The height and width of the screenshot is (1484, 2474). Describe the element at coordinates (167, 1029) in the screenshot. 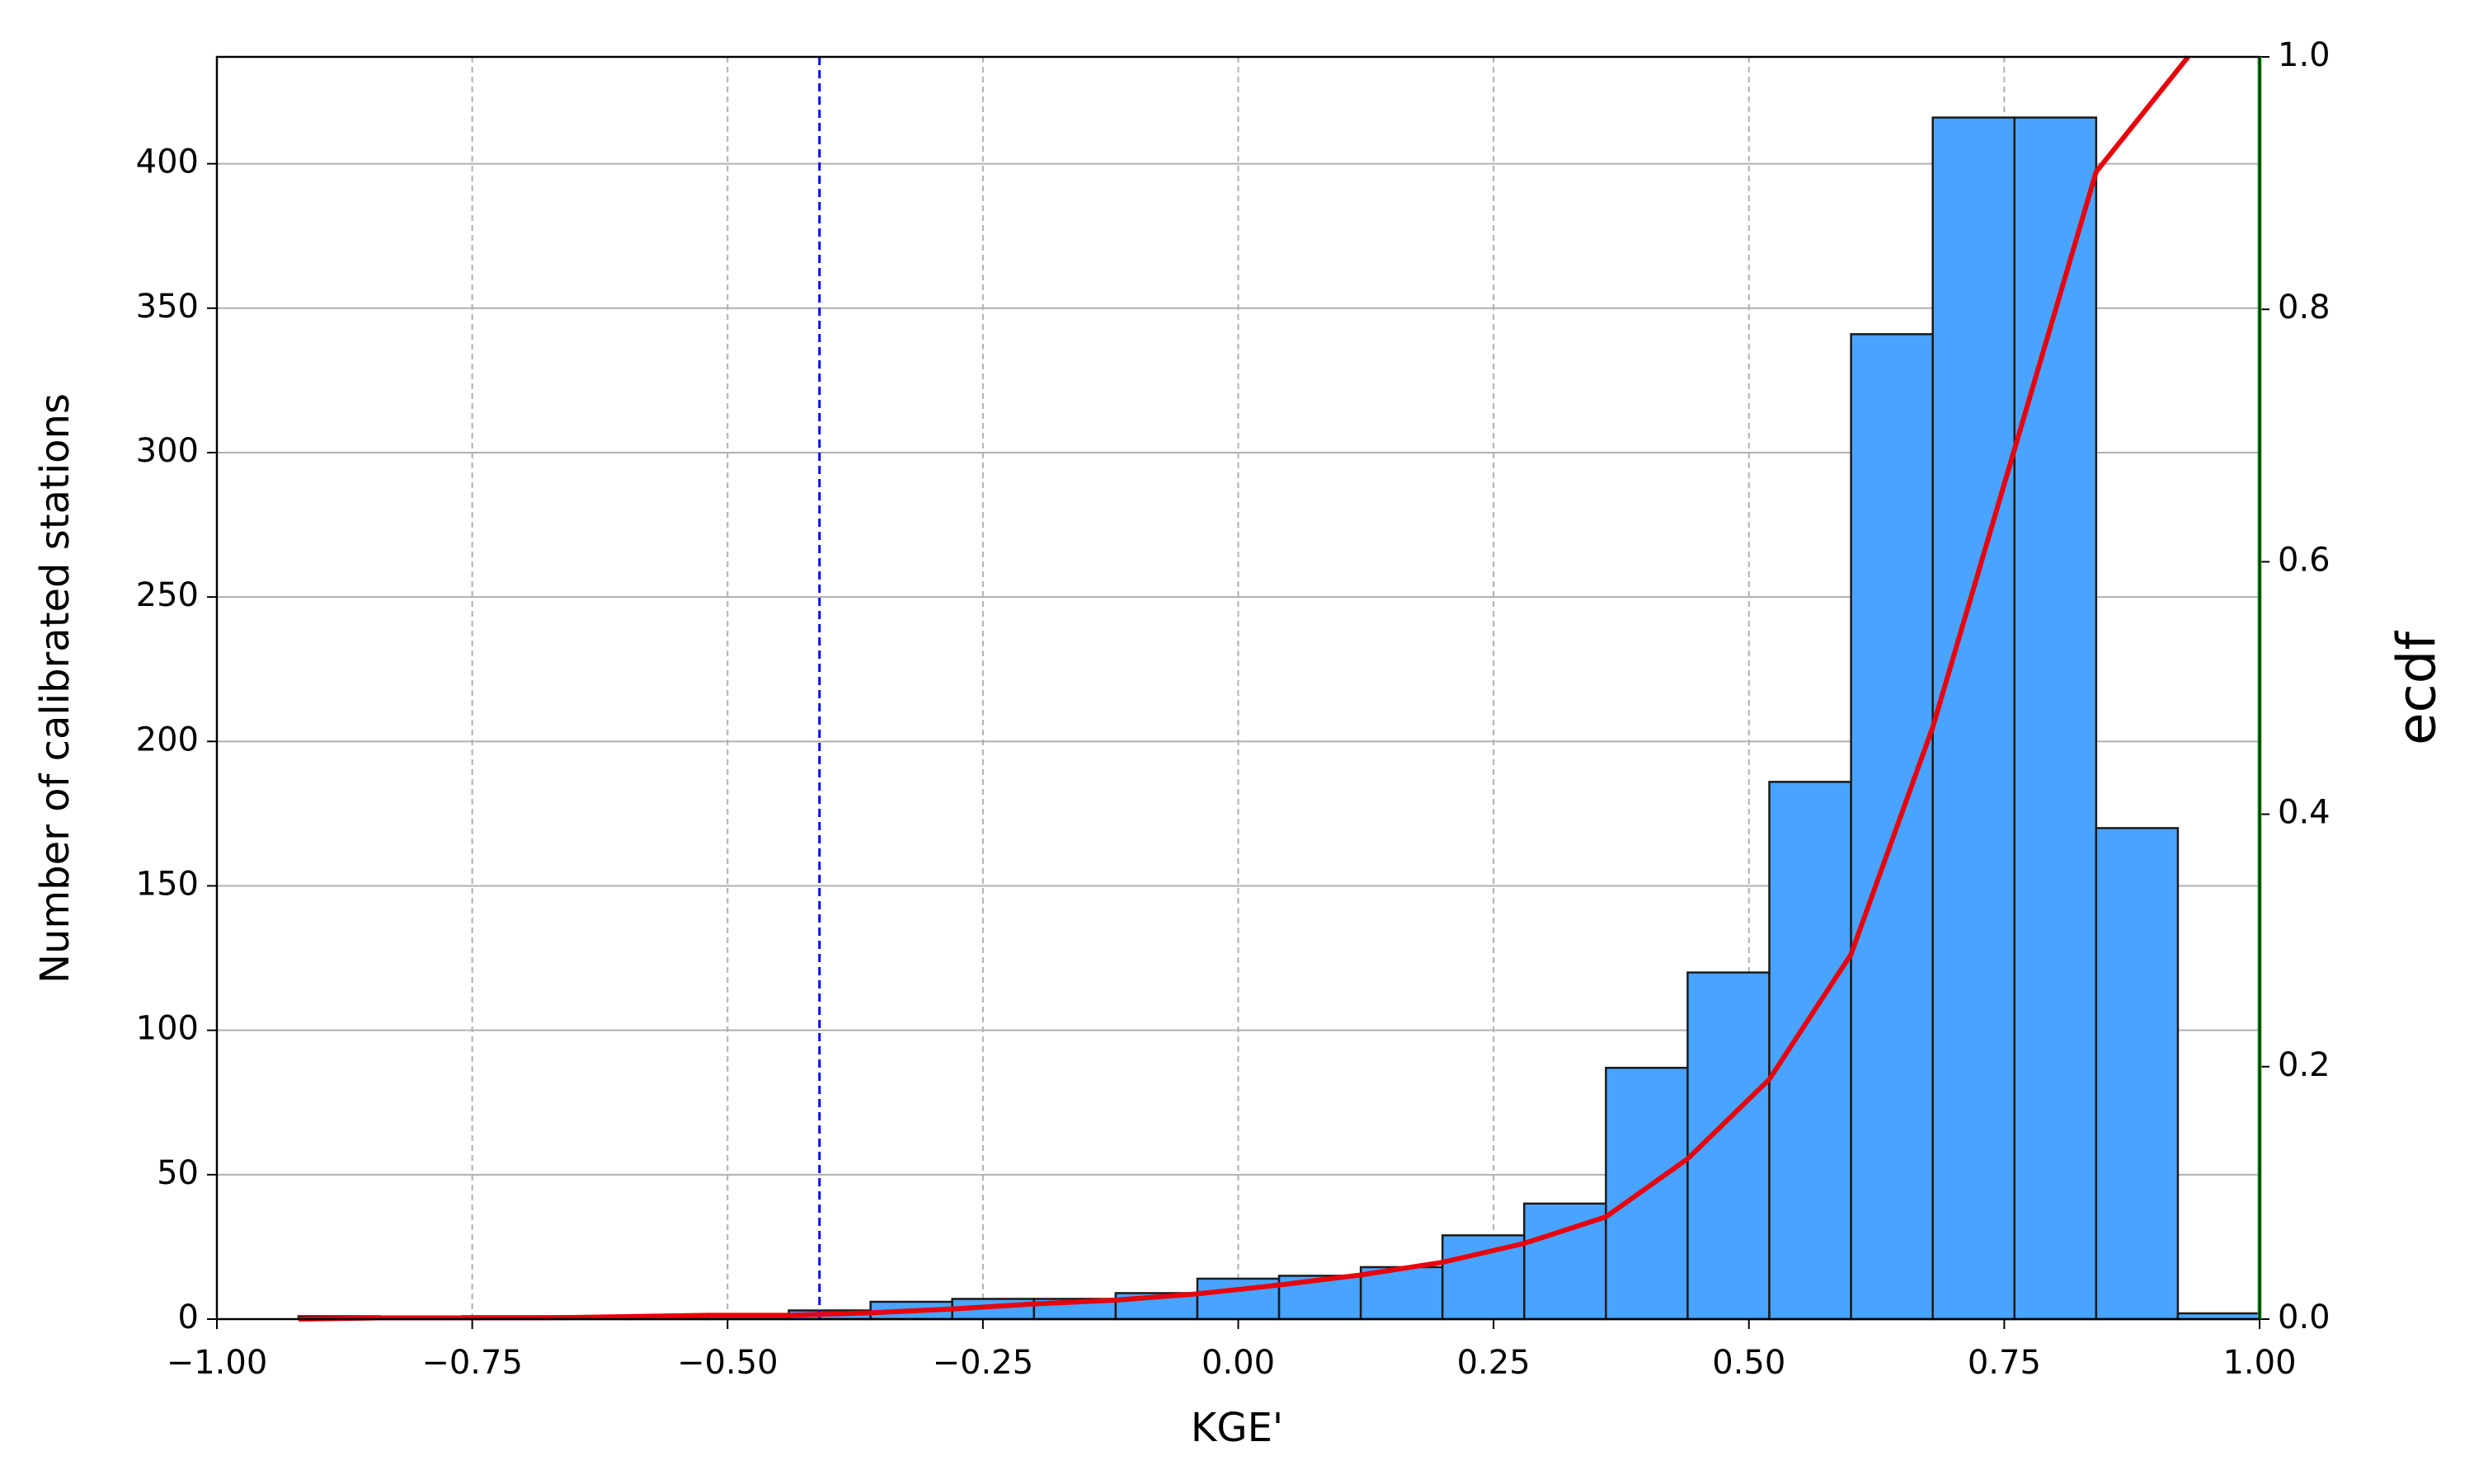

I see `y-tick-label: 100` at that location.